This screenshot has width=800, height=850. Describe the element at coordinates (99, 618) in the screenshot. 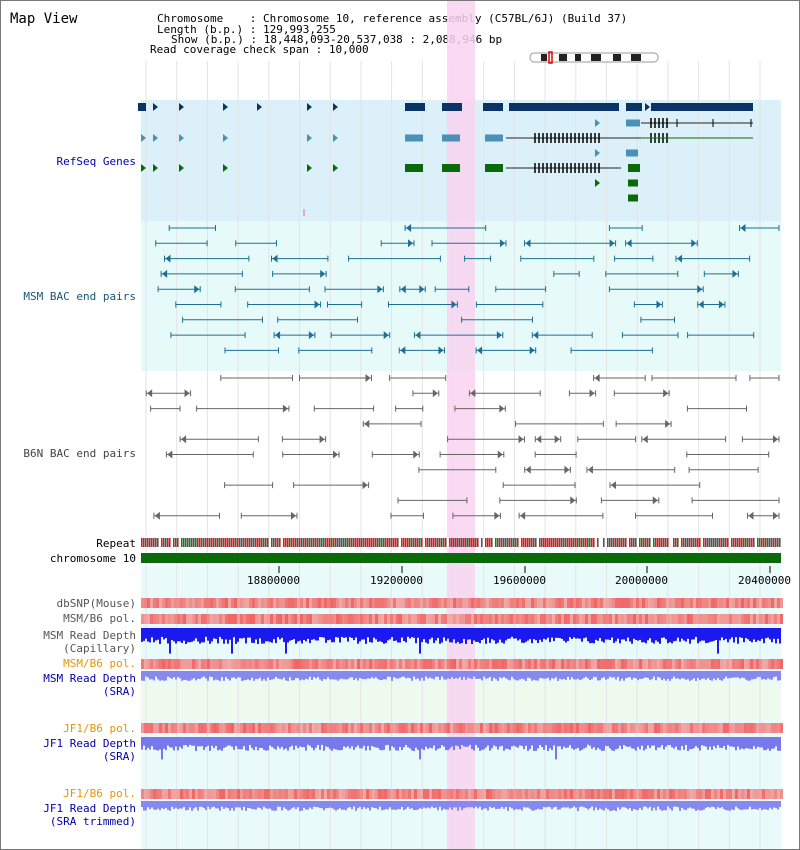

I see `track-label-msm-pol-1: MSM/B6 pol.` at that location.